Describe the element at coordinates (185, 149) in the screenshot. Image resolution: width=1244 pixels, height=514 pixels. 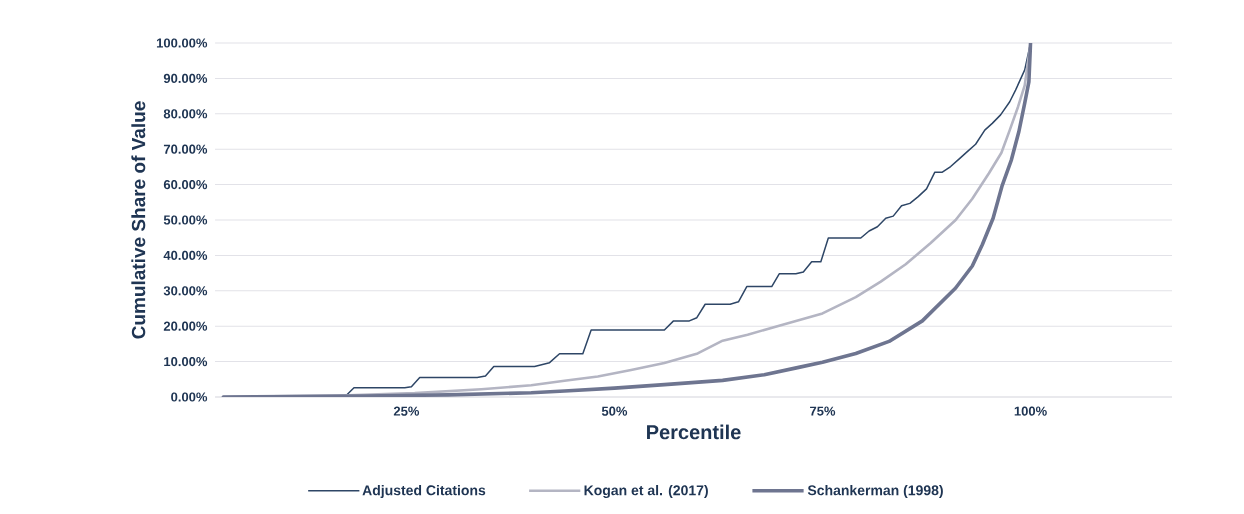
I see `y-tick-label: 70.00%` at that location.